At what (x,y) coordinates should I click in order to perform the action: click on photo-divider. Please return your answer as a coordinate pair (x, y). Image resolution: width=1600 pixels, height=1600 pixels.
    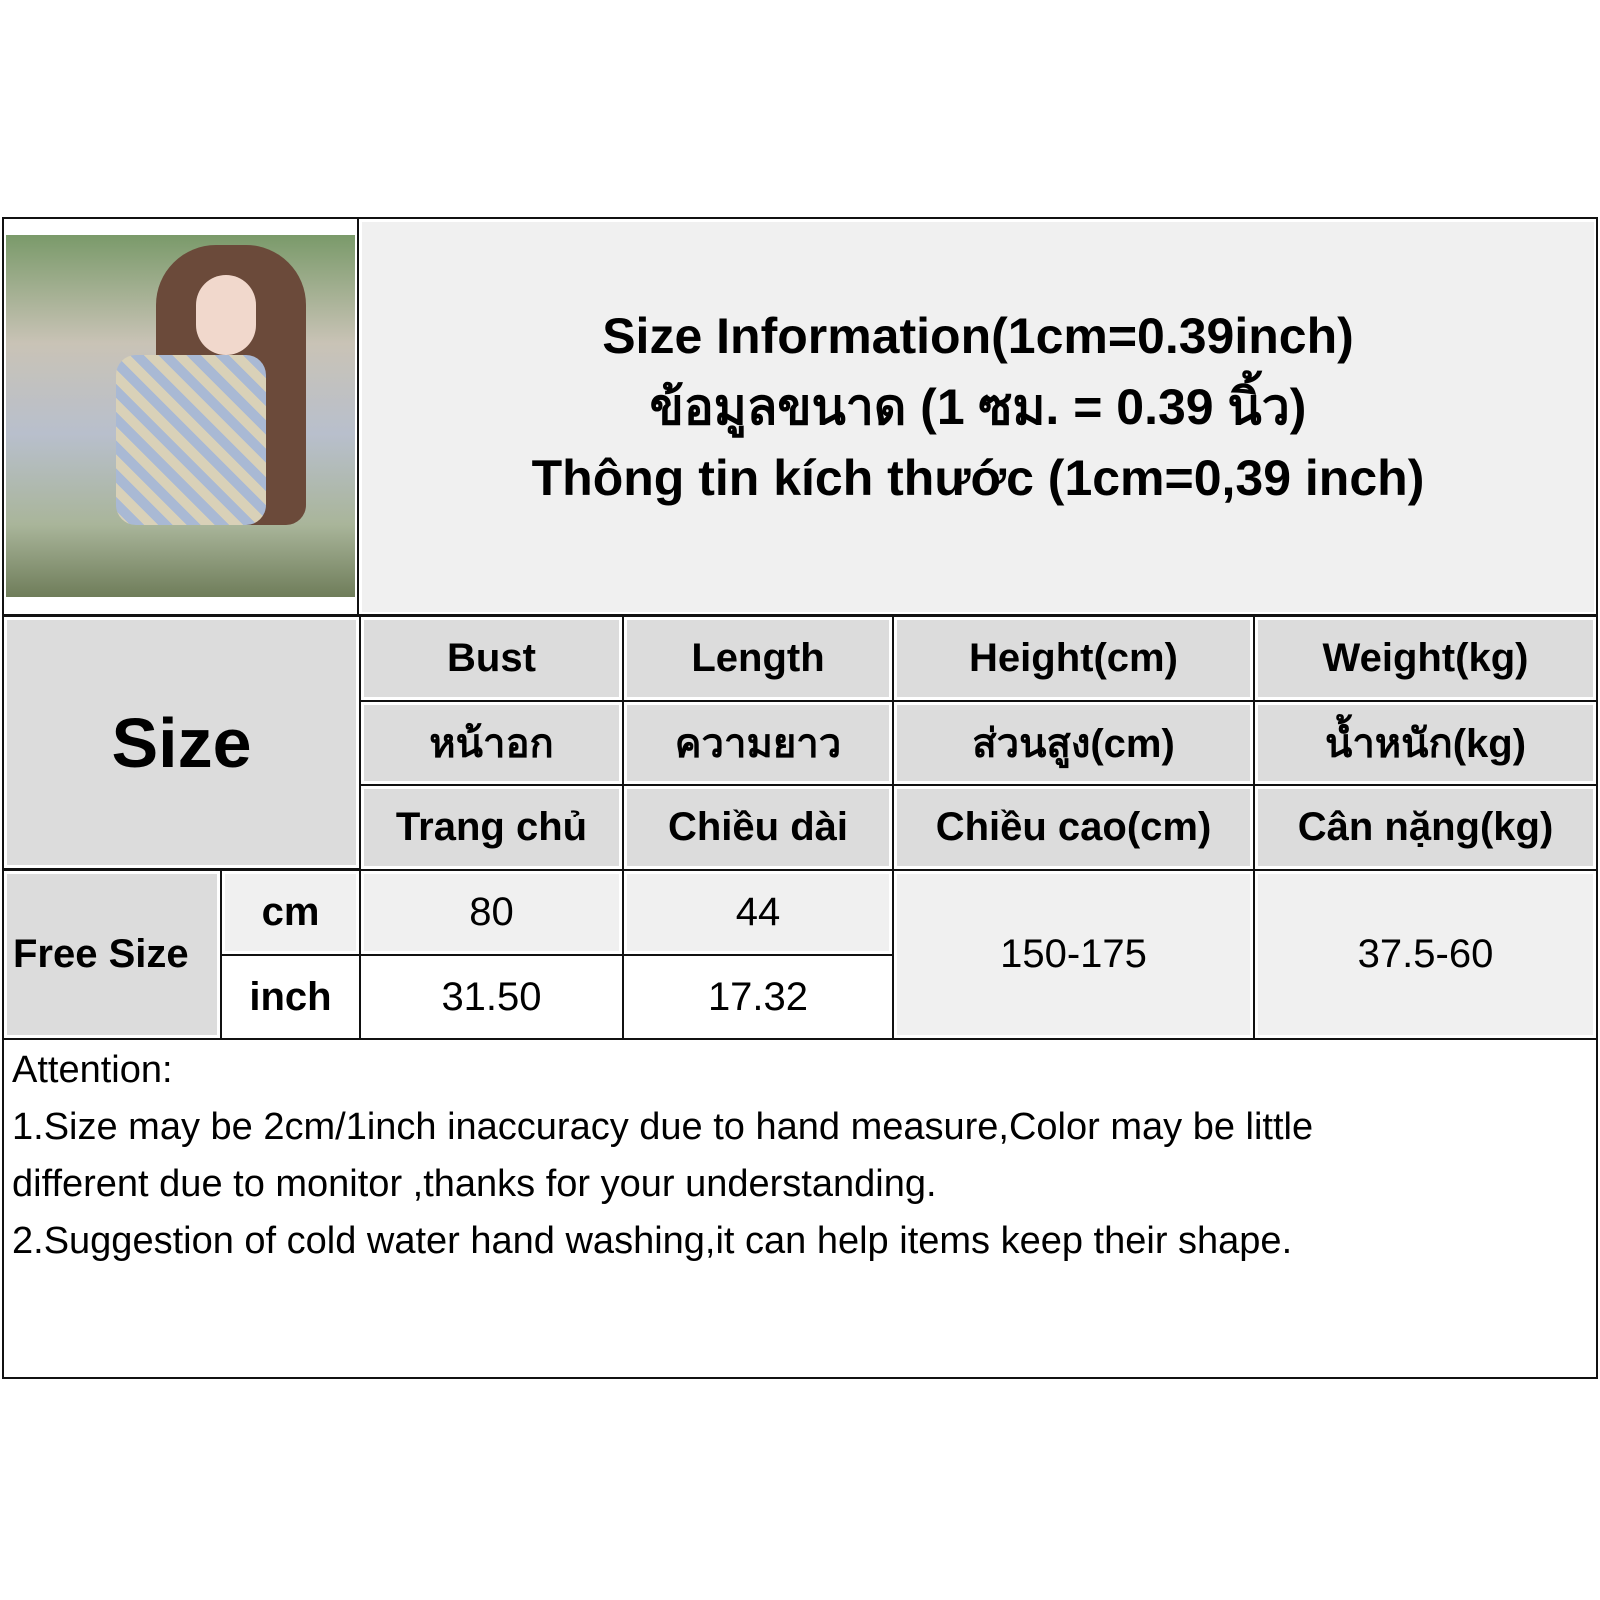
    Looking at the image, I should click on (358, 416).